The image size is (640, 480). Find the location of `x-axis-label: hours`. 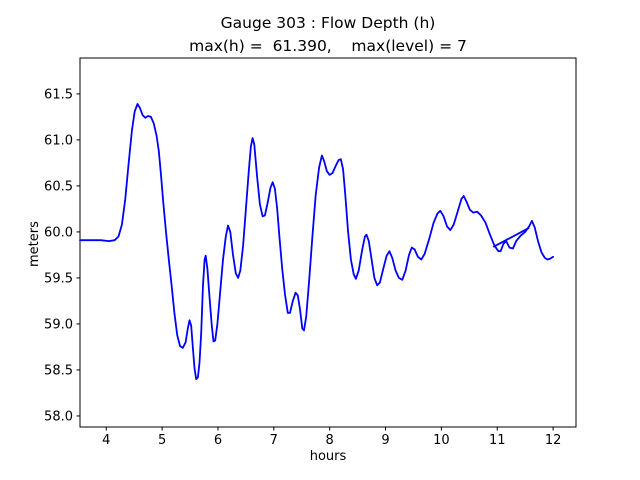

x-axis-label: hours is located at coordinates (328, 456).